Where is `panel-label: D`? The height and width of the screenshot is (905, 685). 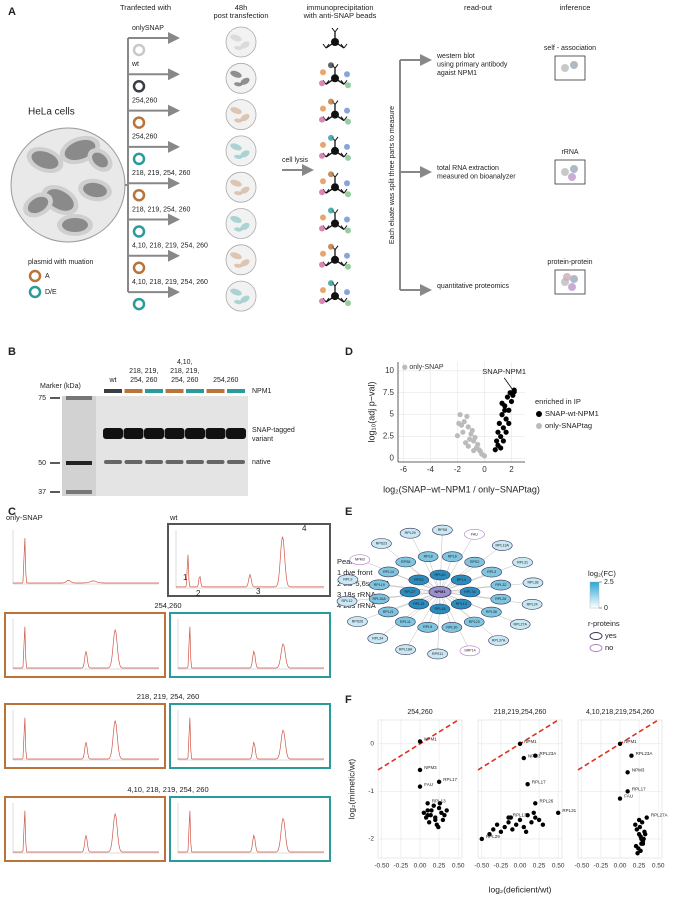
panel-label: D is located at coordinates (349, 352).